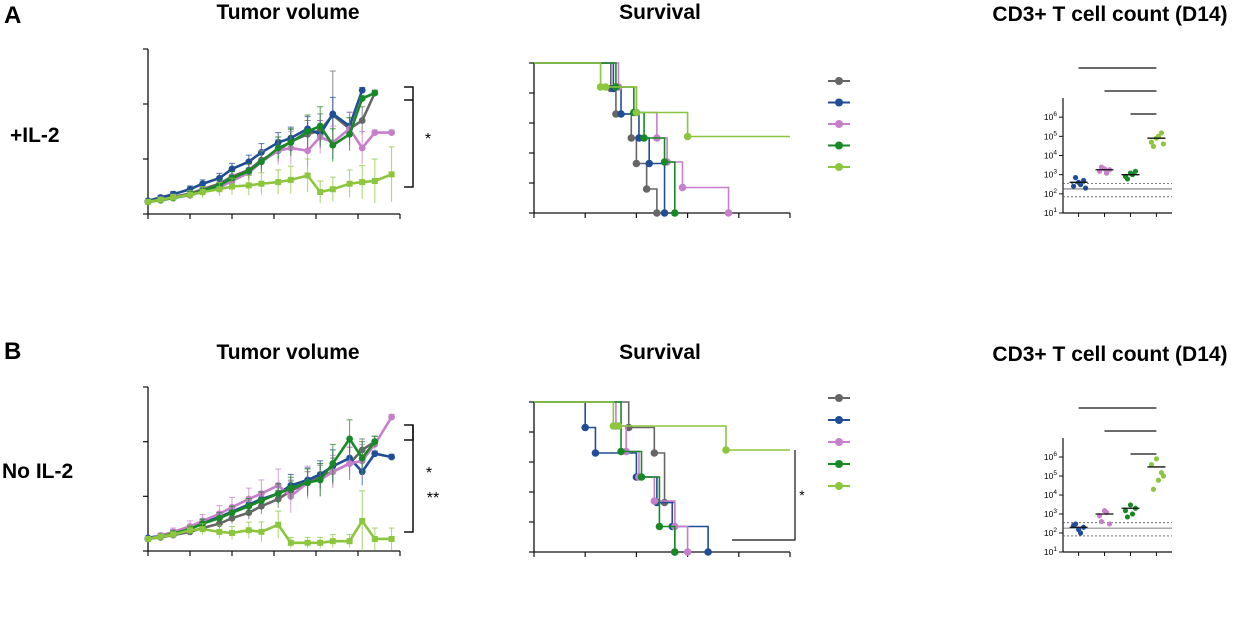  I want to click on series-costar-tcr-td, so click(662, 427).